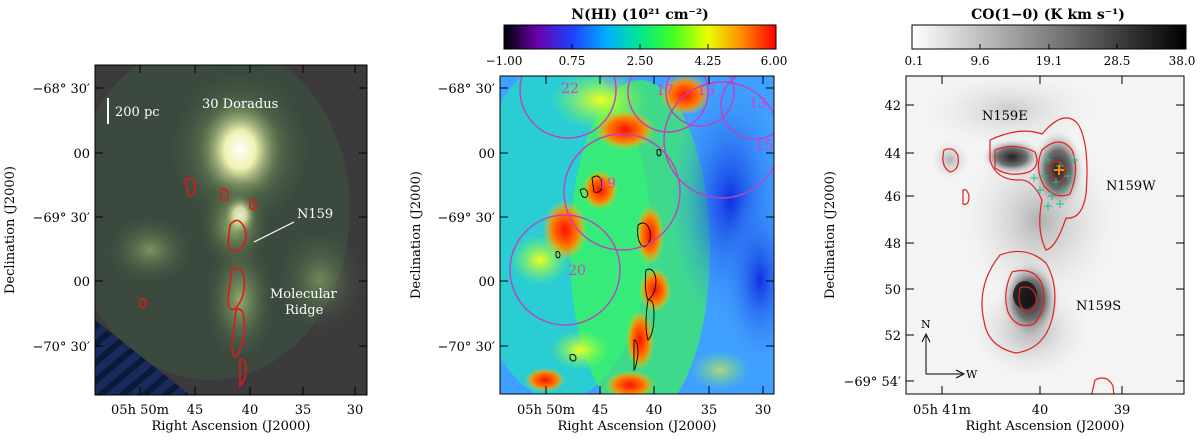  I want to click on star-marker, so click(1059, 170).